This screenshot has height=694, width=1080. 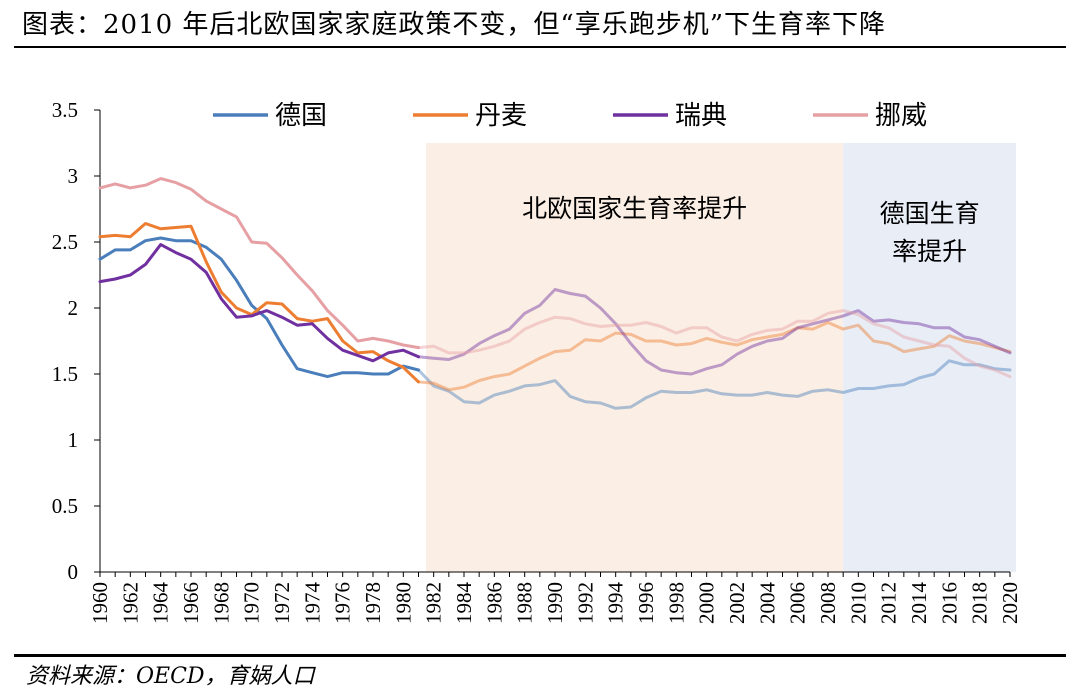 What do you see at coordinates (828, 603) in the screenshot?
I see `x-tick-label: 2008` at bounding box center [828, 603].